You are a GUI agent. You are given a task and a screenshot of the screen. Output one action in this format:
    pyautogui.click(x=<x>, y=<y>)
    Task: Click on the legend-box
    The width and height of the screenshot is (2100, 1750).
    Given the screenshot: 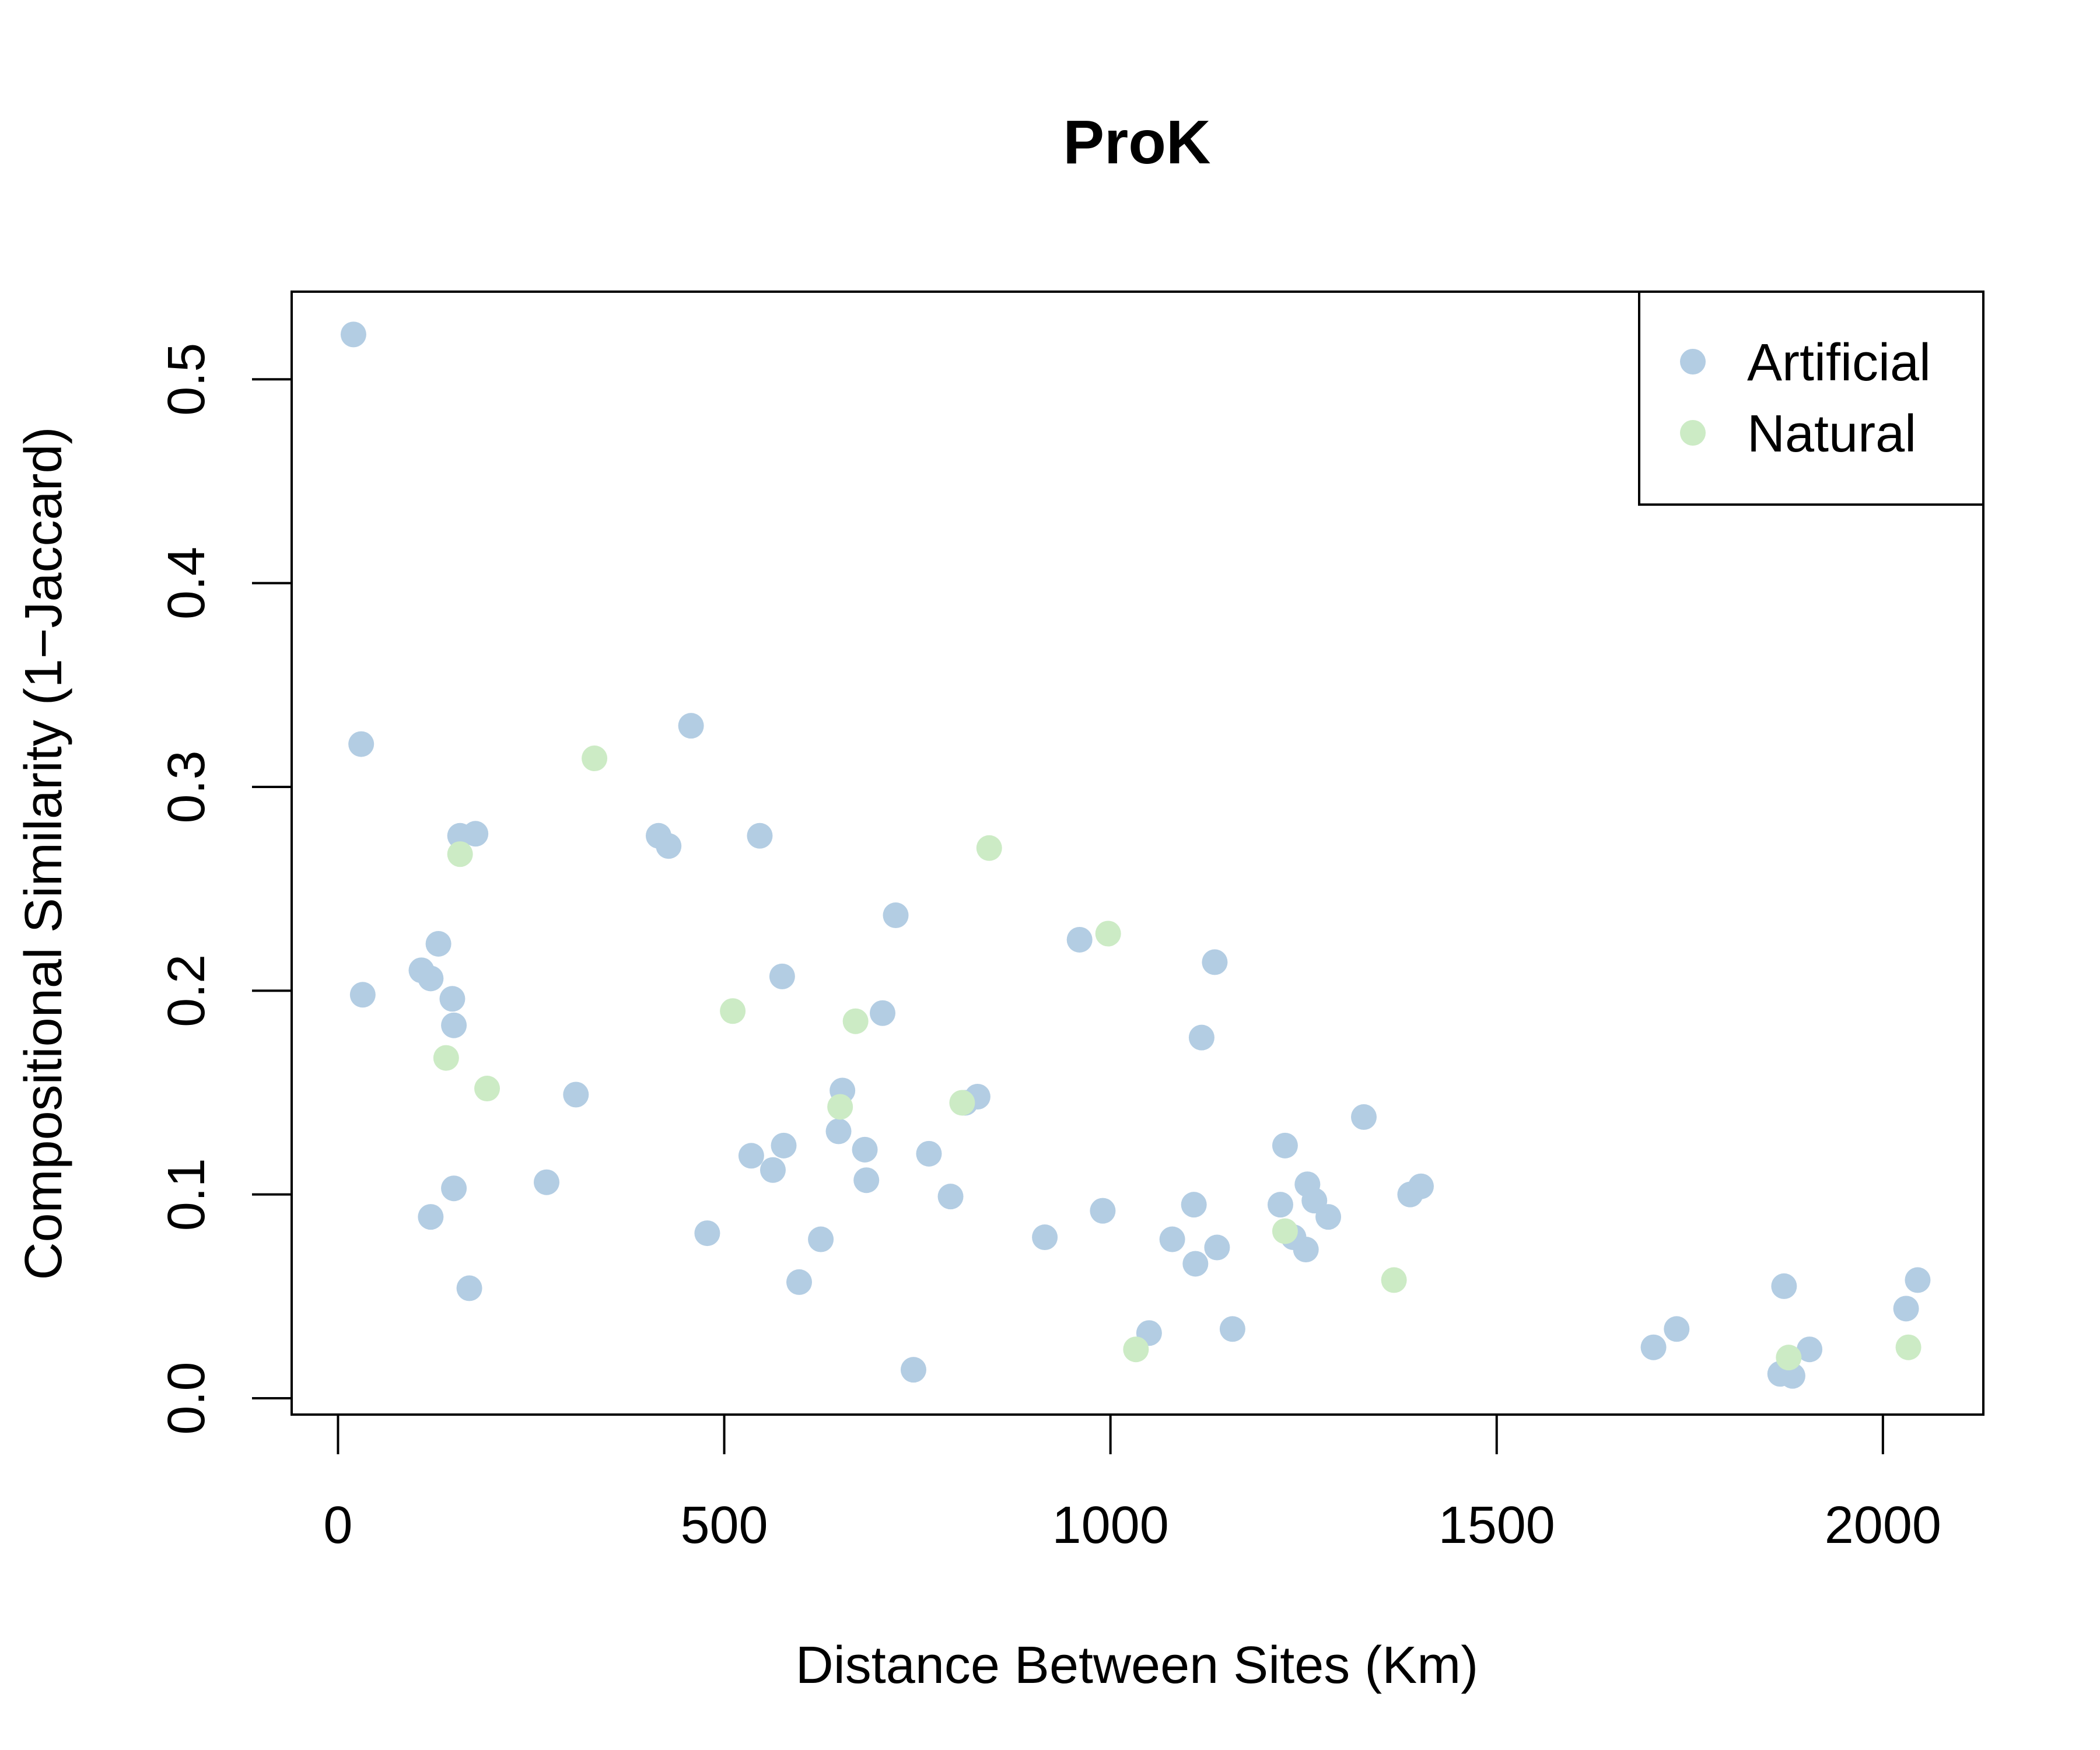 What is the action you would take?
    pyautogui.click(x=1811, y=398)
    